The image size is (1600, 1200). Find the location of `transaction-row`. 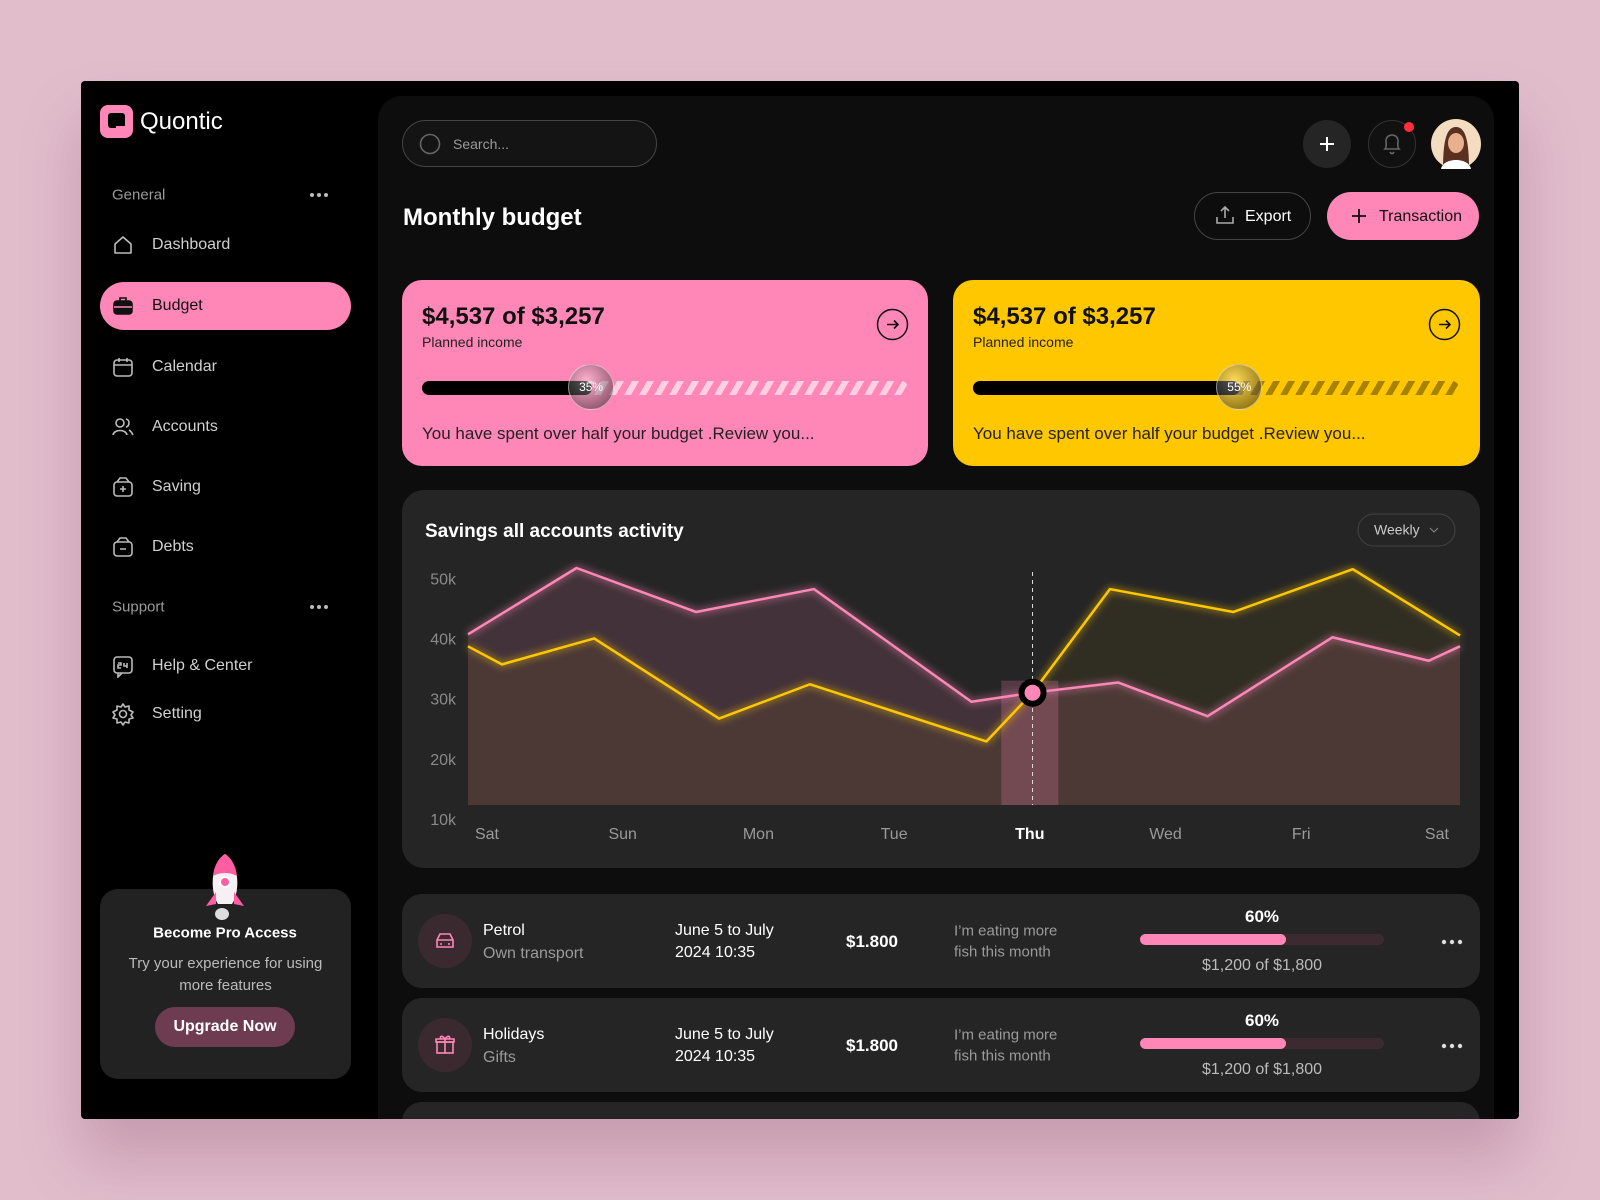

transaction-row is located at coordinates (941, 1110).